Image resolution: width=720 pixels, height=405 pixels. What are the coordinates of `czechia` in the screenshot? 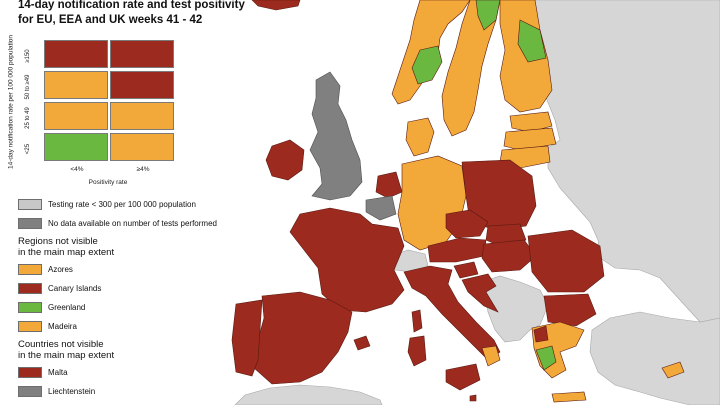 It's located at (467, 224).